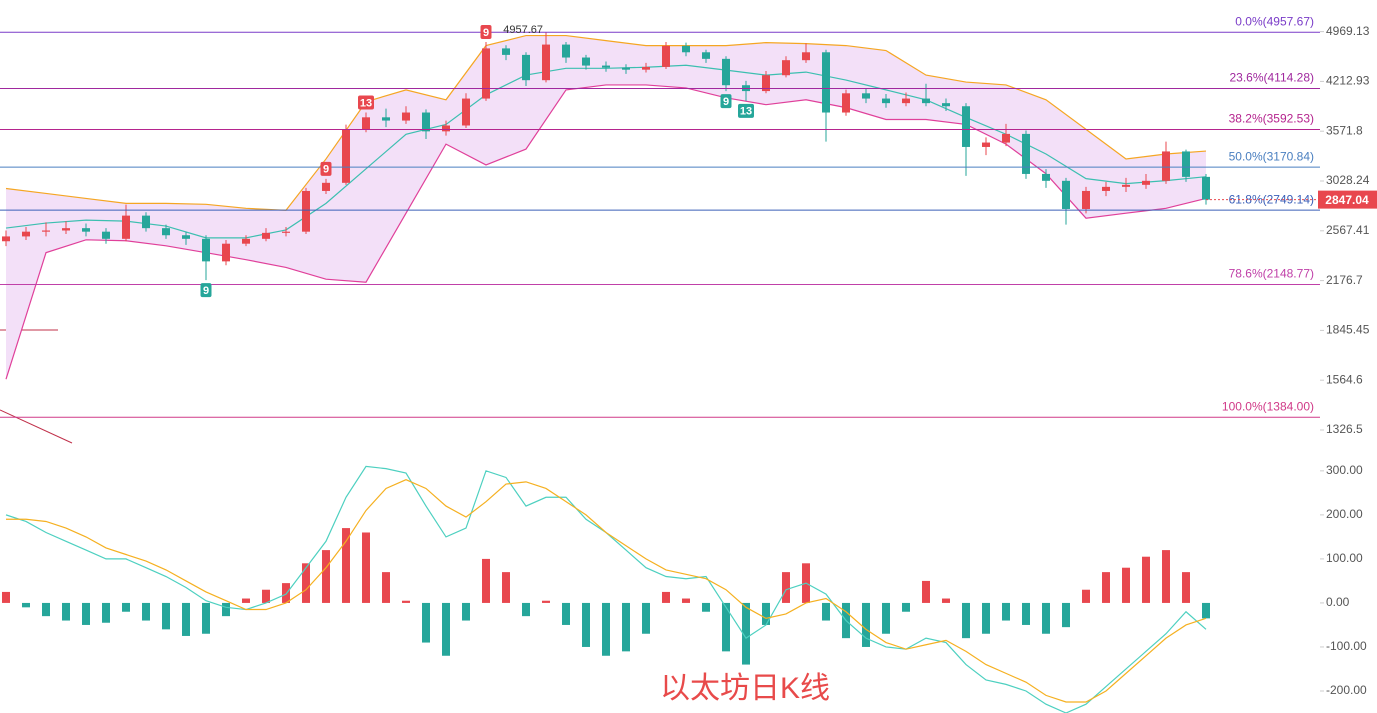 The width and height of the screenshot is (1377, 713). I want to click on fib-label: 100.0%(1384.00), so click(1268, 406).